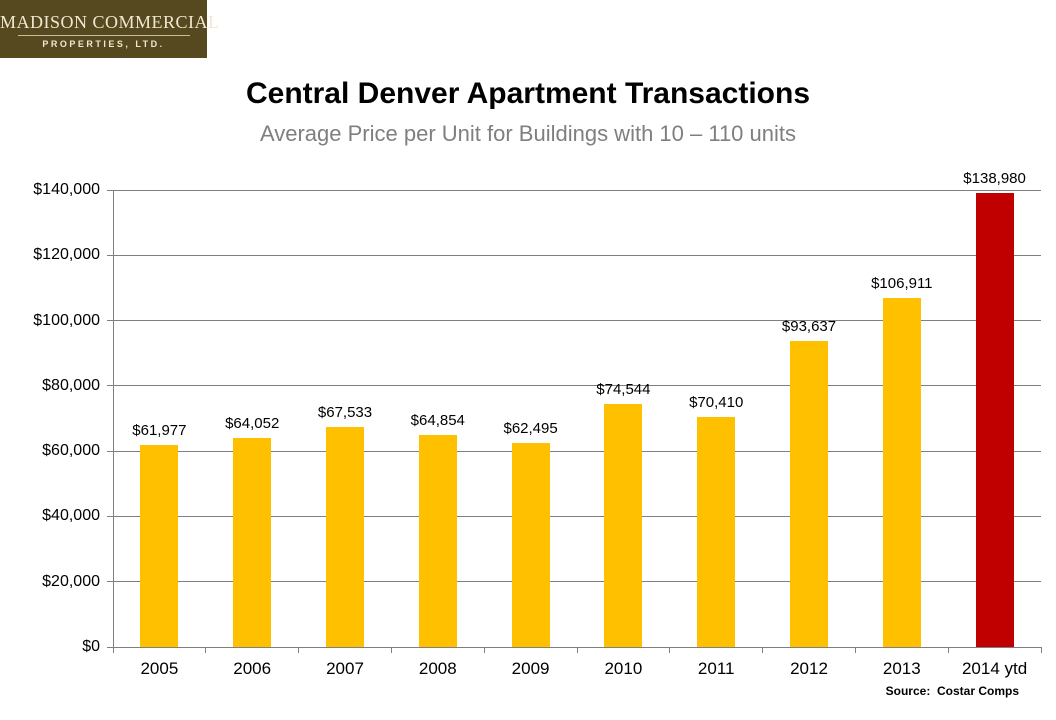 This screenshot has height=720, width=1056. What do you see at coordinates (528, 93) in the screenshot?
I see `chart-title: Central Denver Apartment Transactions` at bounding box center [528, 93].